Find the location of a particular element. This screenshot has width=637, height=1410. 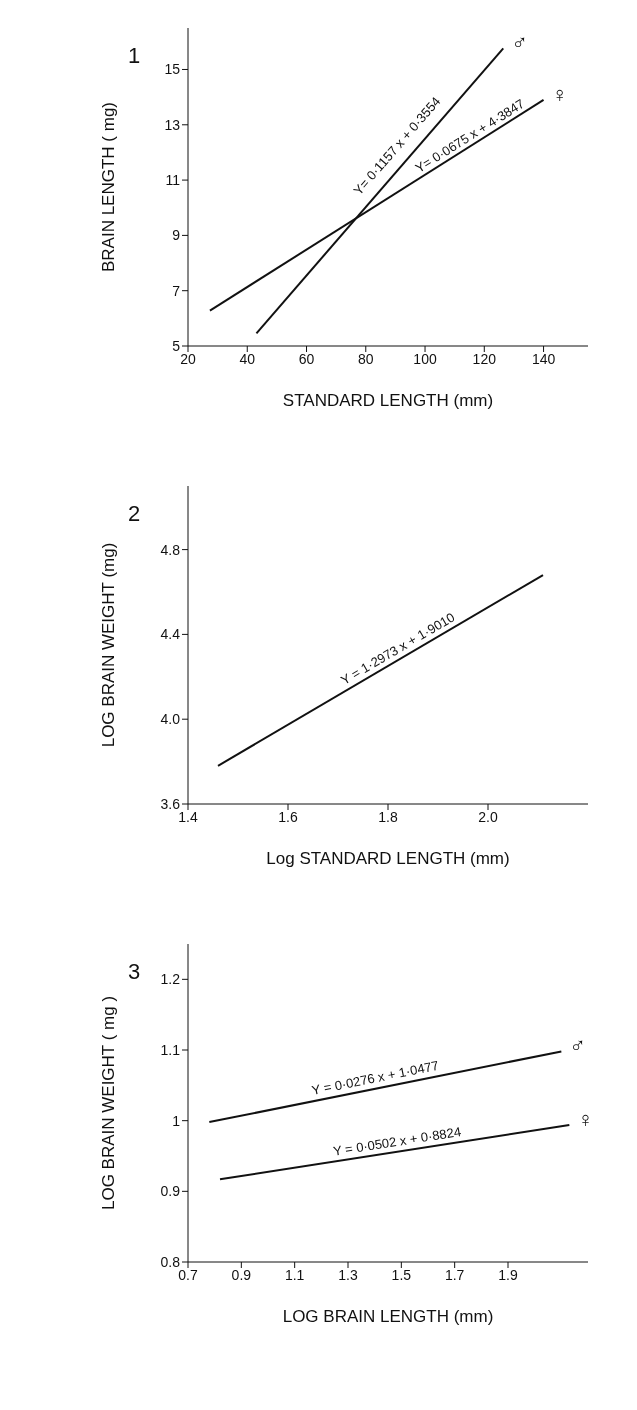

y-tick-label: 4.8 is located at coordinates (170, 549).